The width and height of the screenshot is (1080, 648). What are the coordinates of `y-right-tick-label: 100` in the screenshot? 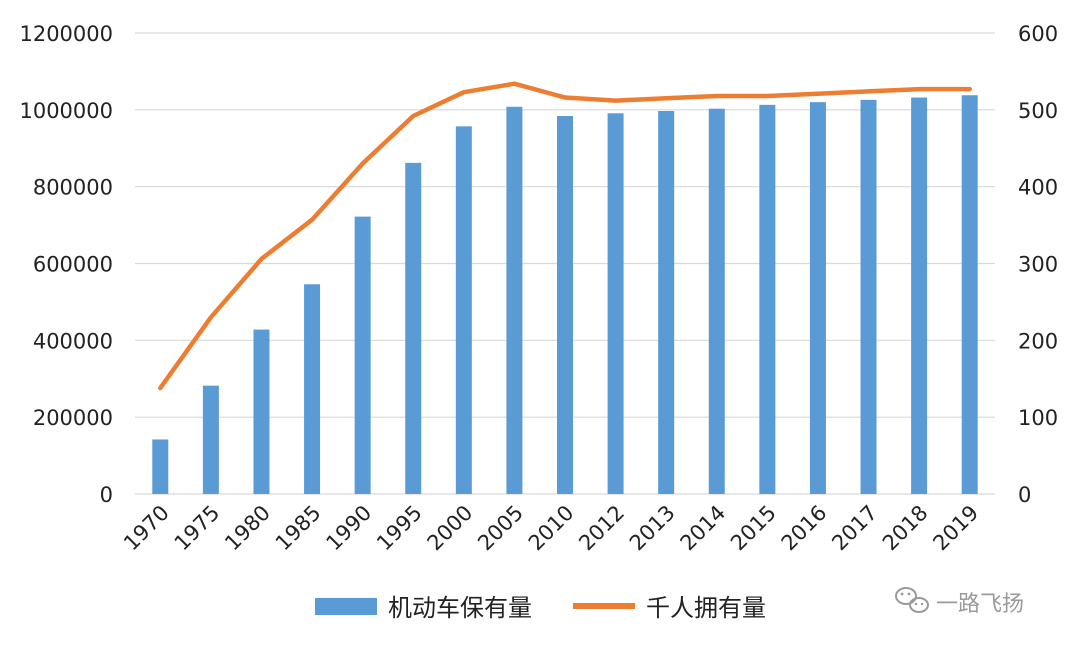 It's located at (1038, 418).